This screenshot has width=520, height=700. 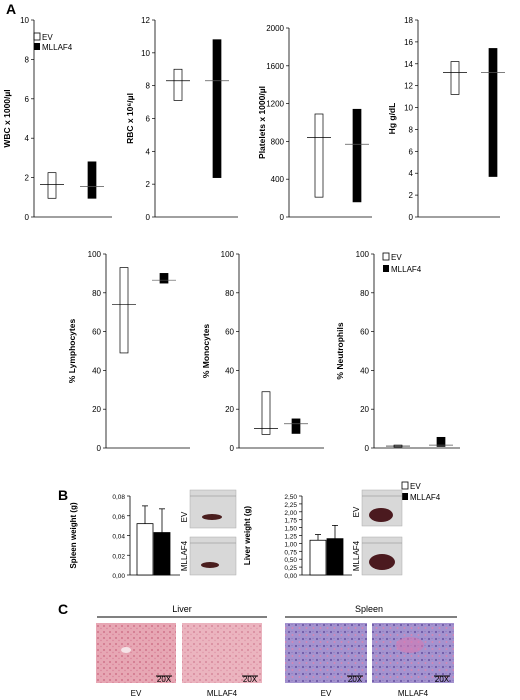 What do you see at coordinates (136, 693) in the screenshot?
I see `histology-label-liver-ev: EV` at bounding box center [136, 693].